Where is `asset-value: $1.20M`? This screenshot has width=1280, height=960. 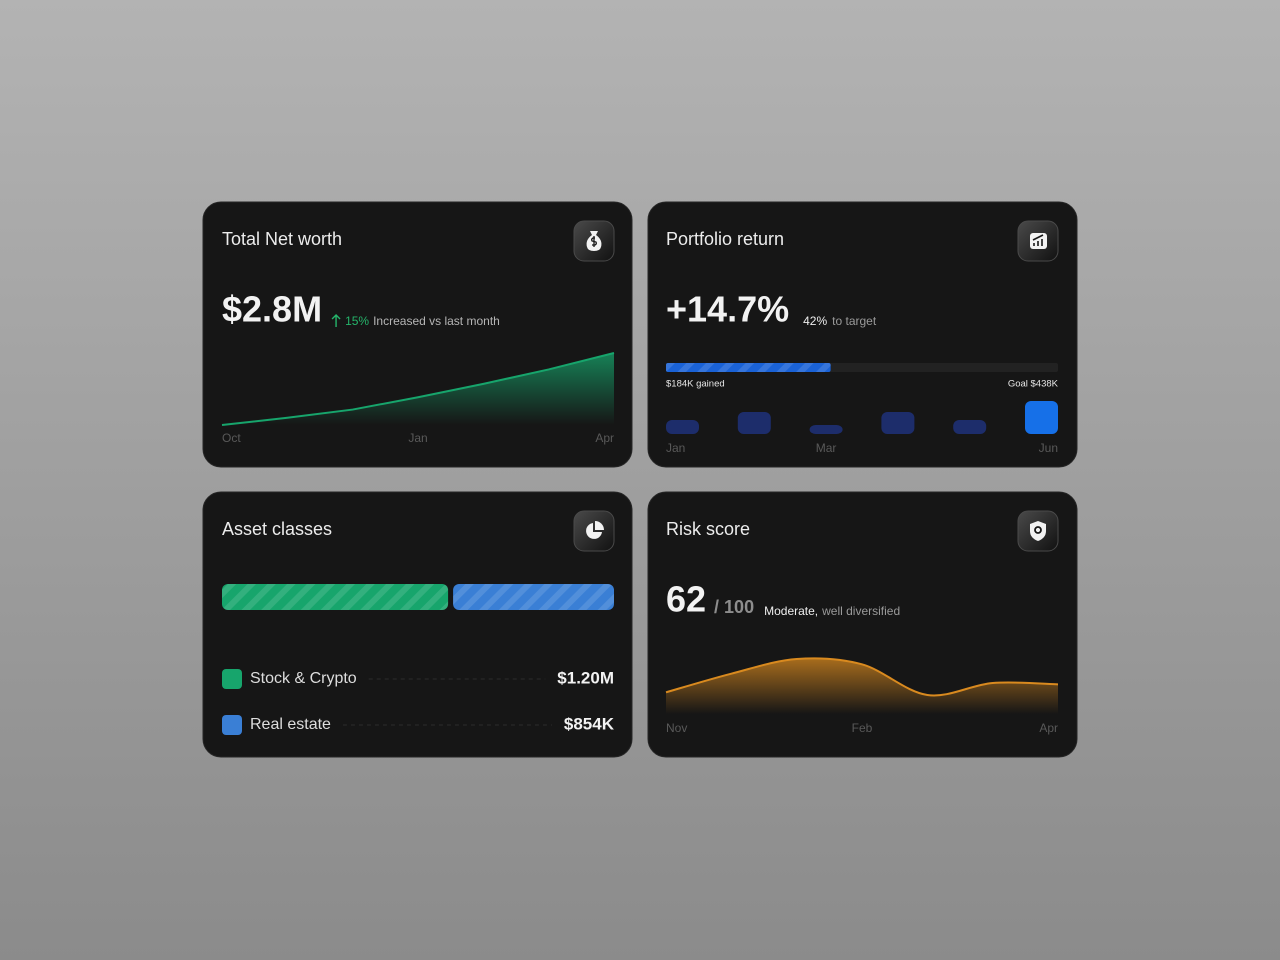
asset-value: $1.20M is located at coordinates (585, 677).